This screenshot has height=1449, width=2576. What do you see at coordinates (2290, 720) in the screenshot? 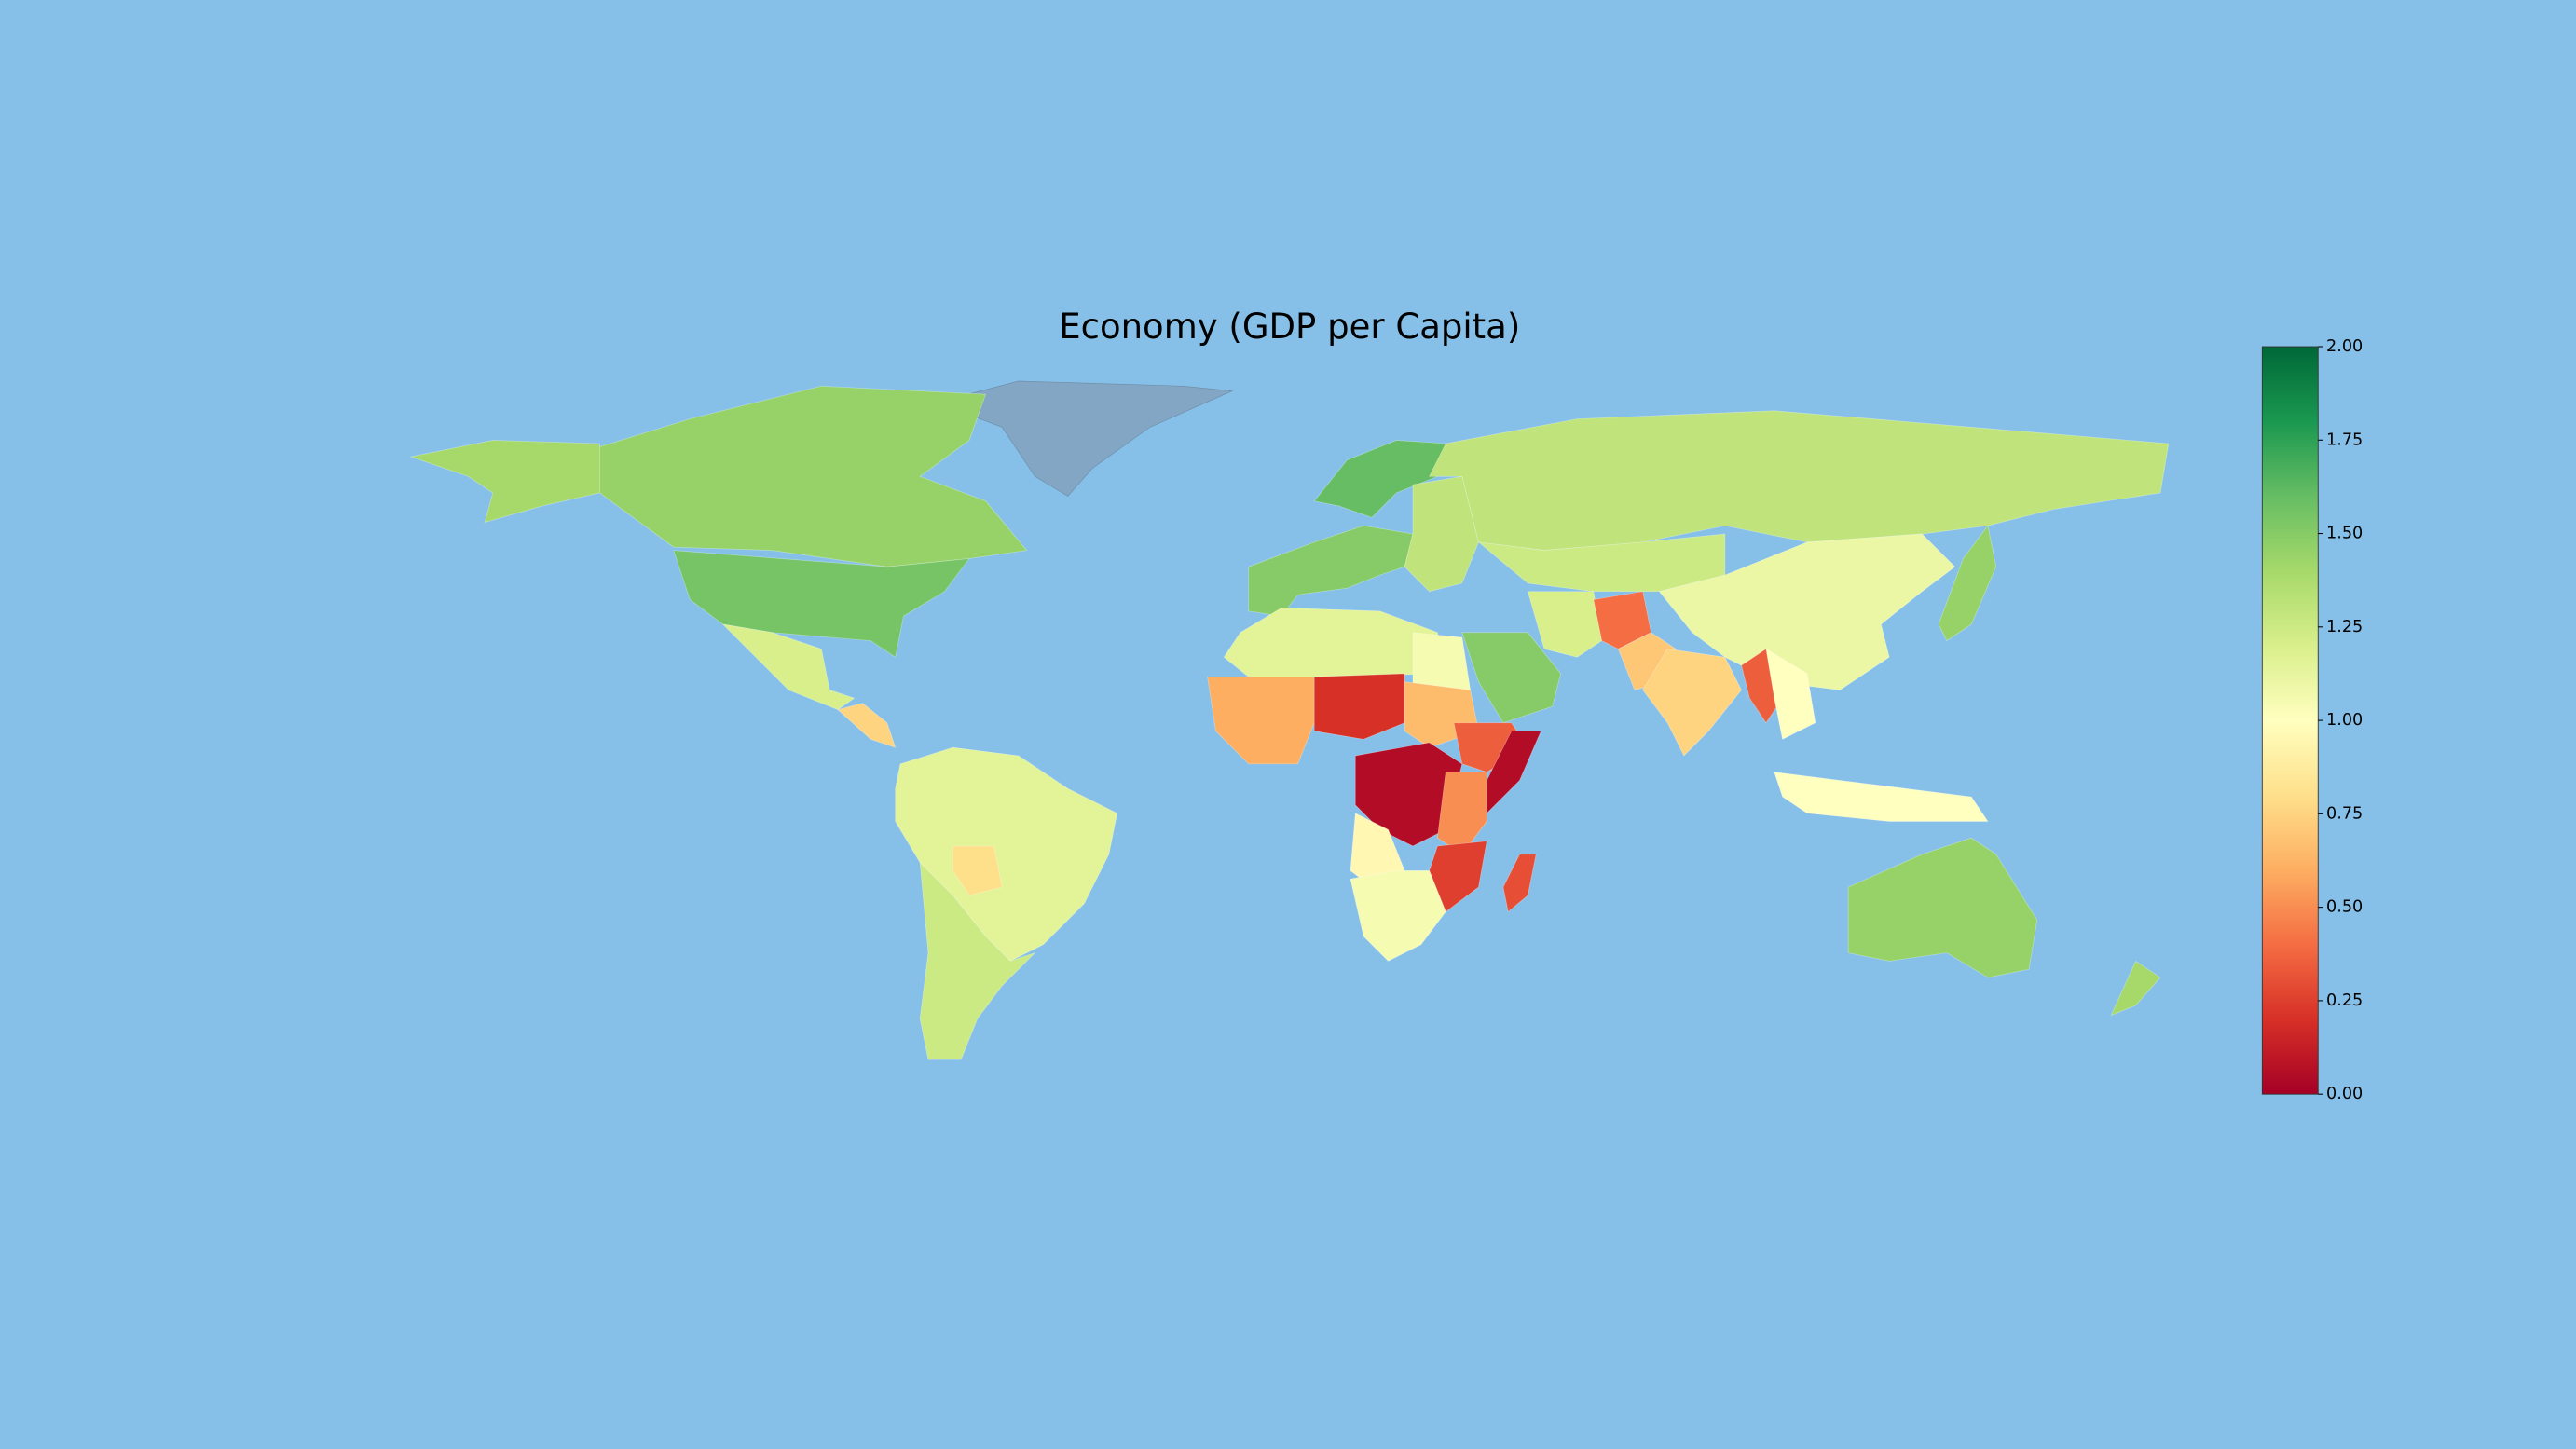
I see `colorbar` at bounding box center [2290, 720].